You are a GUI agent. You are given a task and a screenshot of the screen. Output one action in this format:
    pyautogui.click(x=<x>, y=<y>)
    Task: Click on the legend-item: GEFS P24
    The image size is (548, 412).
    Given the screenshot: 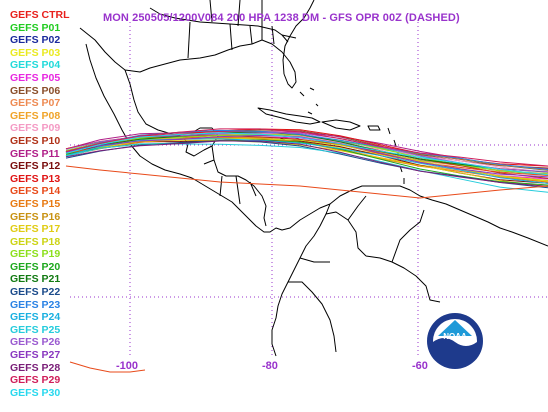 What is the action you would take?
    pyautogui.click(x=35, y=317)
    